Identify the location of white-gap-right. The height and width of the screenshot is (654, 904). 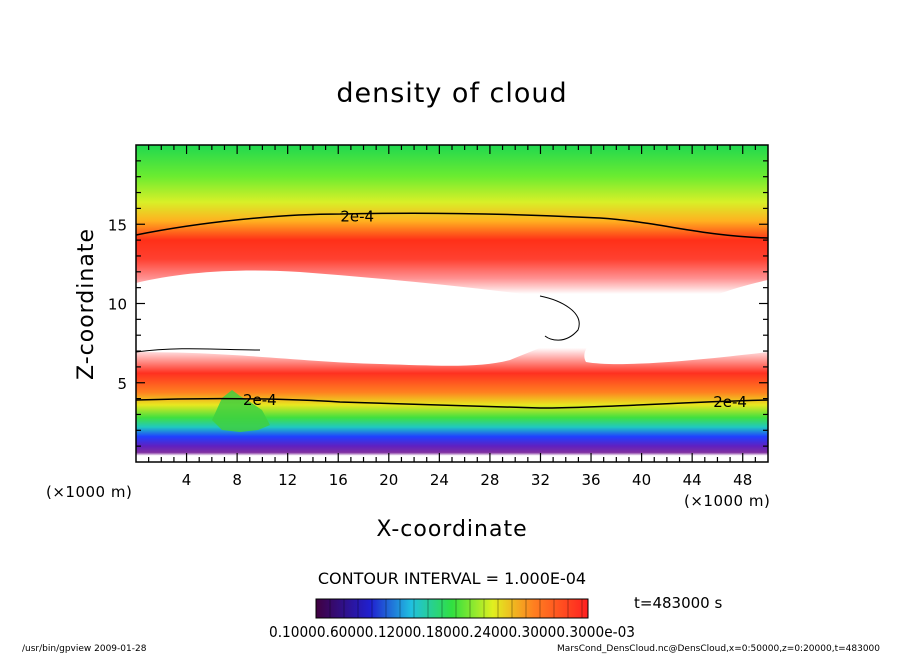
(676, 322).